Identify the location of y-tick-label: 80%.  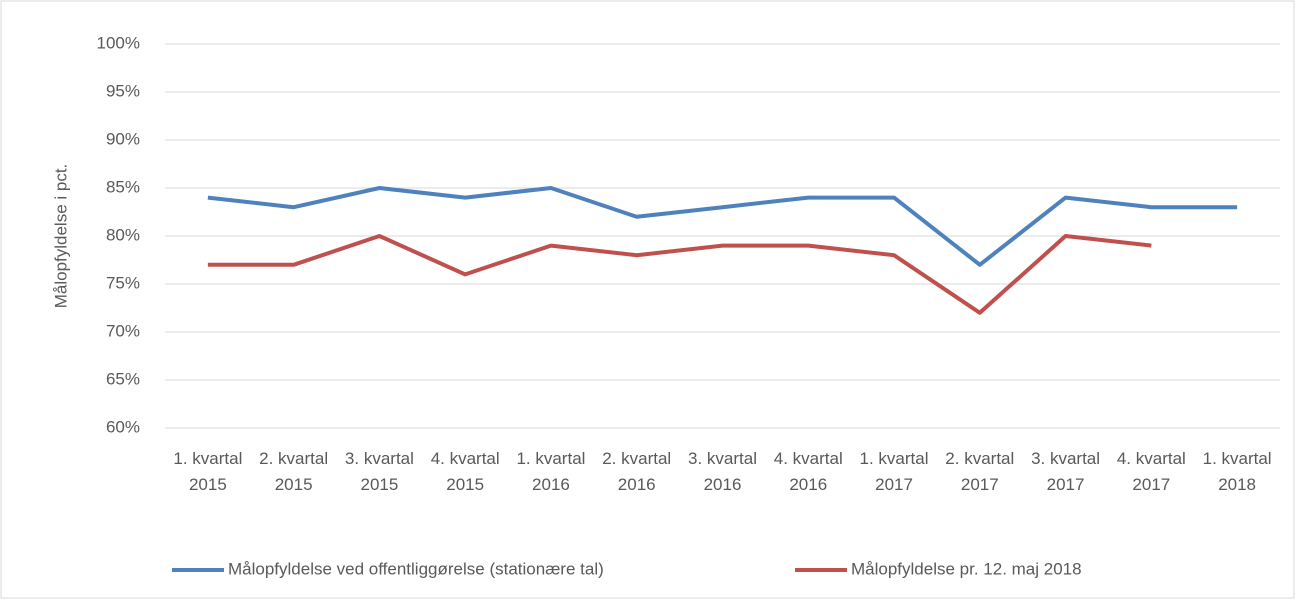
(123, 234).